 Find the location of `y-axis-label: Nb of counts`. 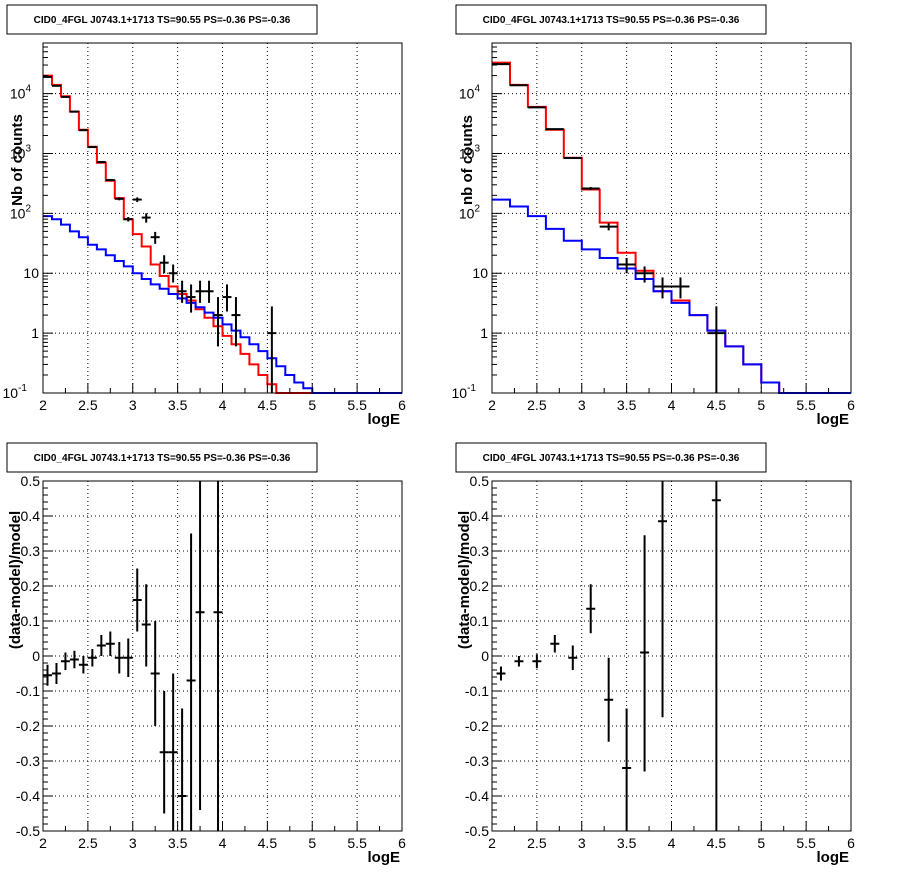

y-axis-label: Nb of counts is located at coordinates (17, 160).